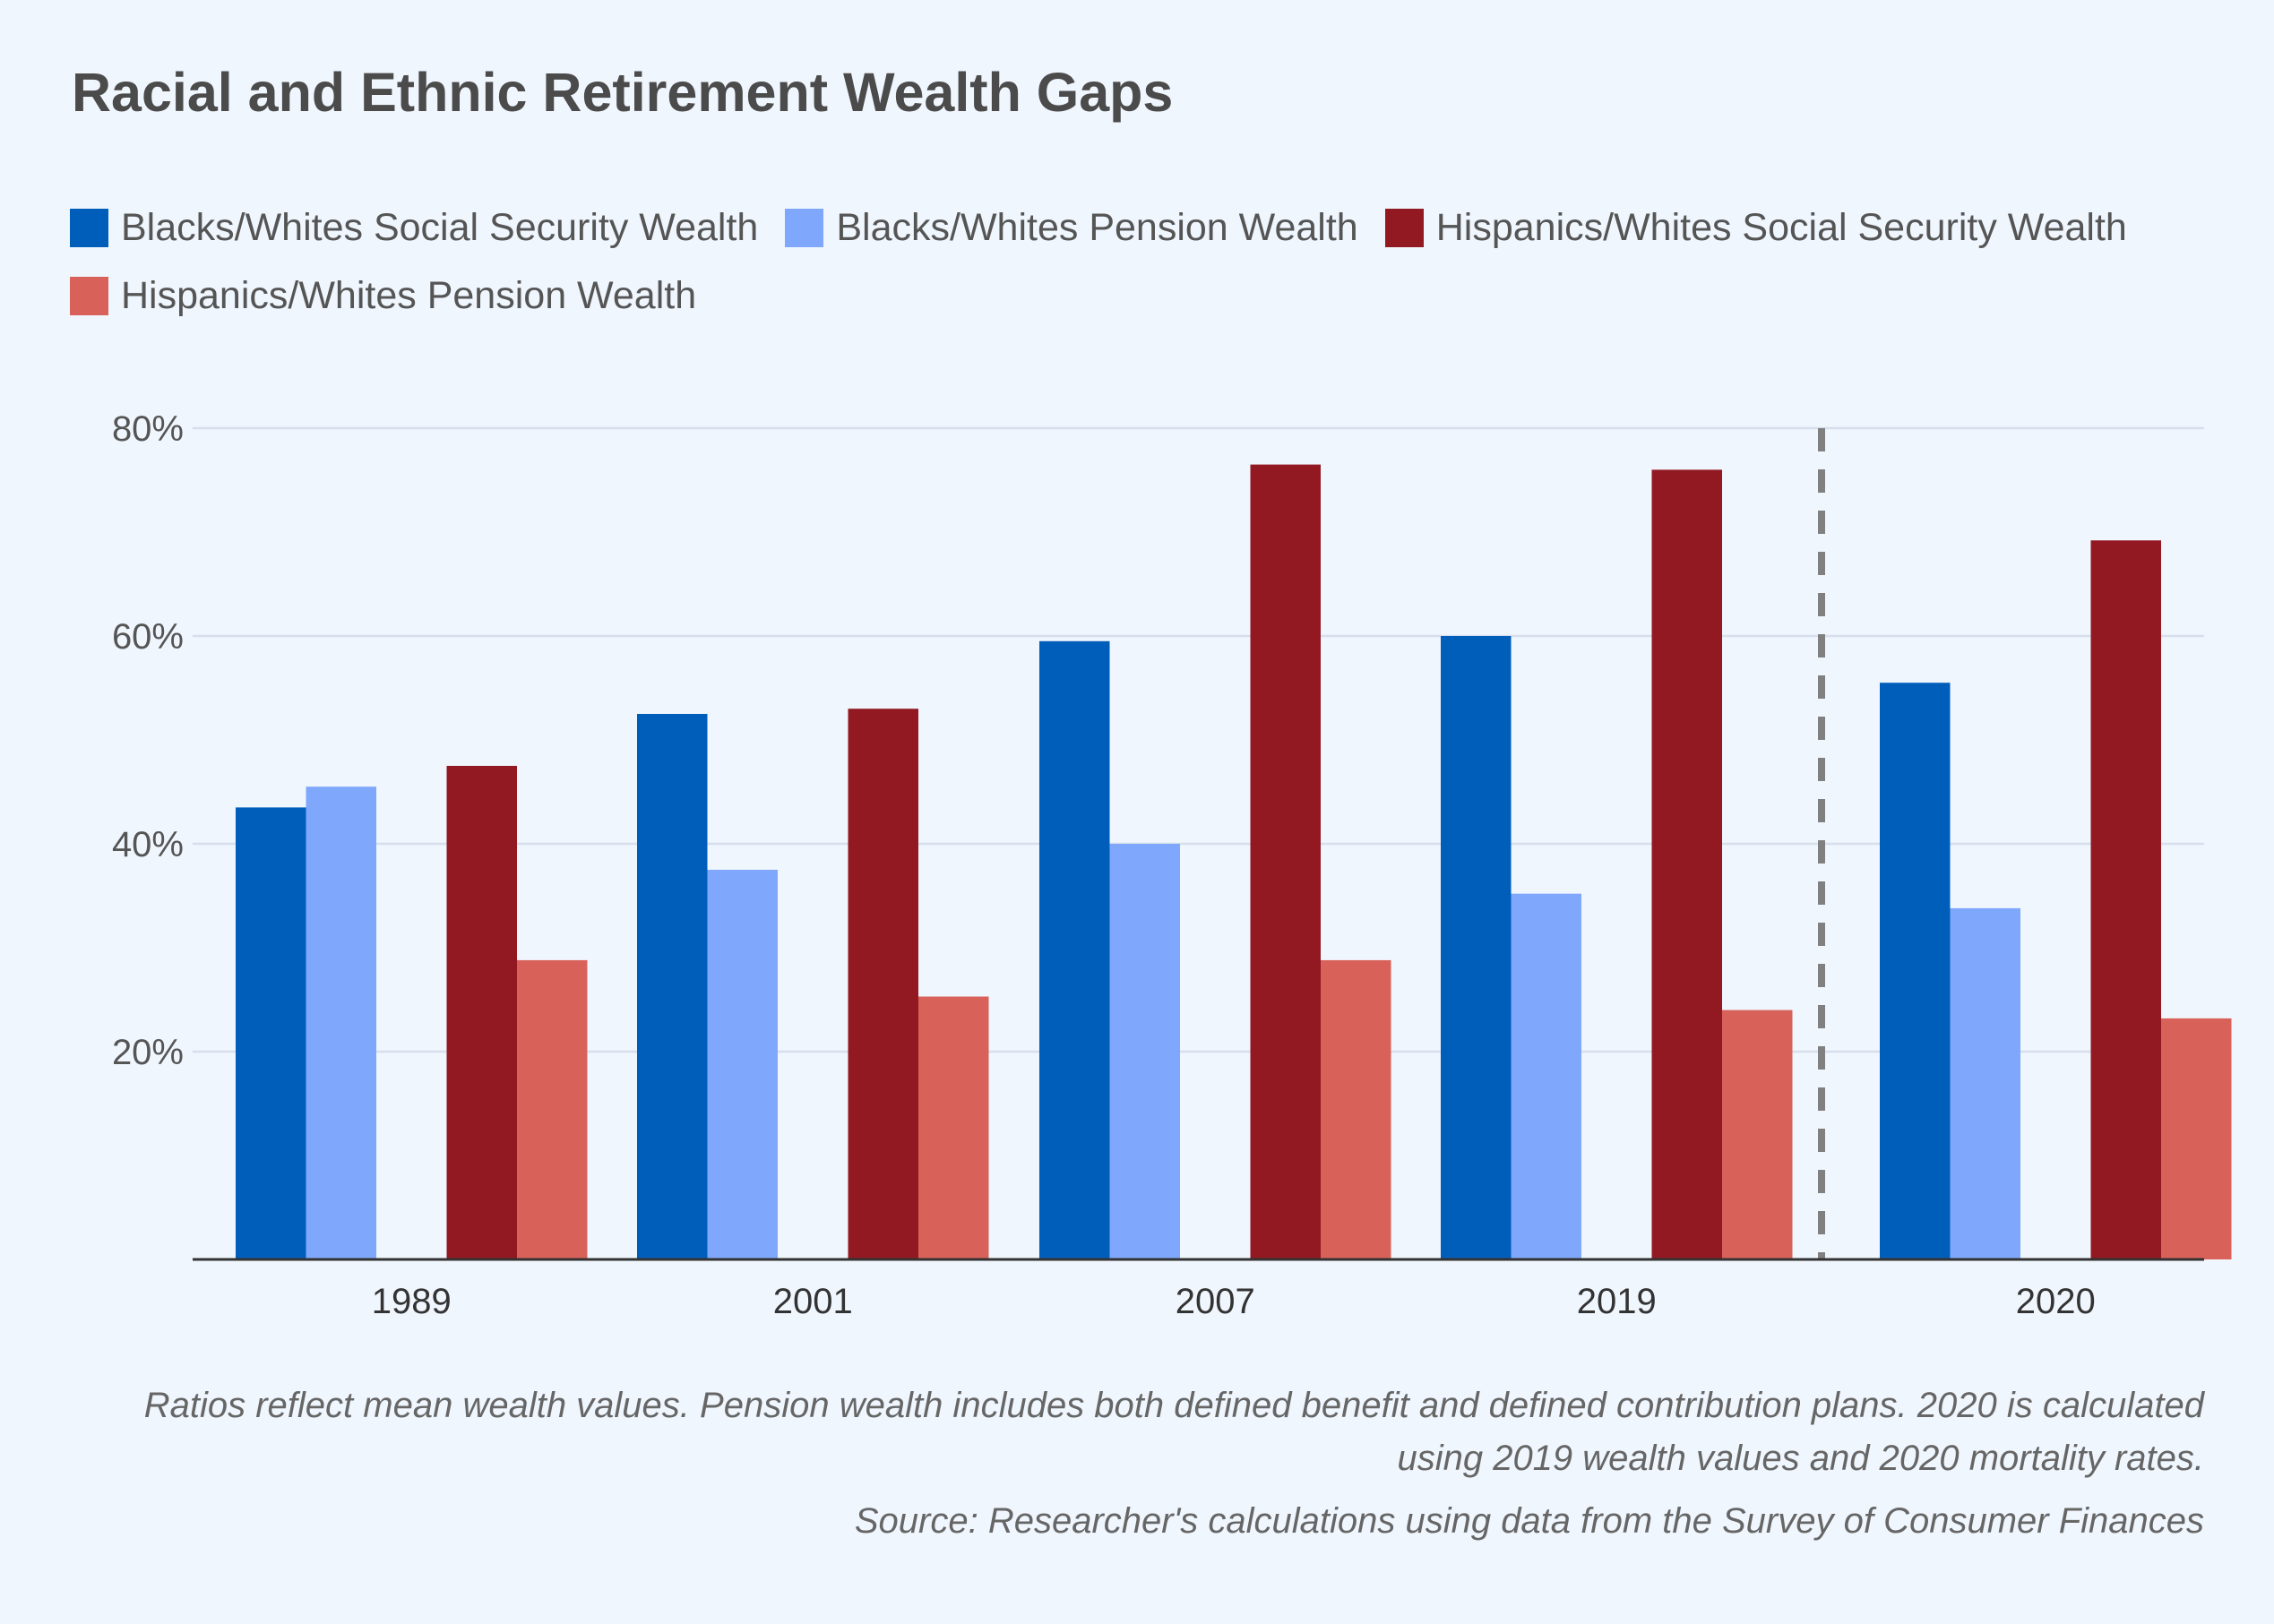  I want to click on legend-swatch-hispanics-pension, so click(89, 295).